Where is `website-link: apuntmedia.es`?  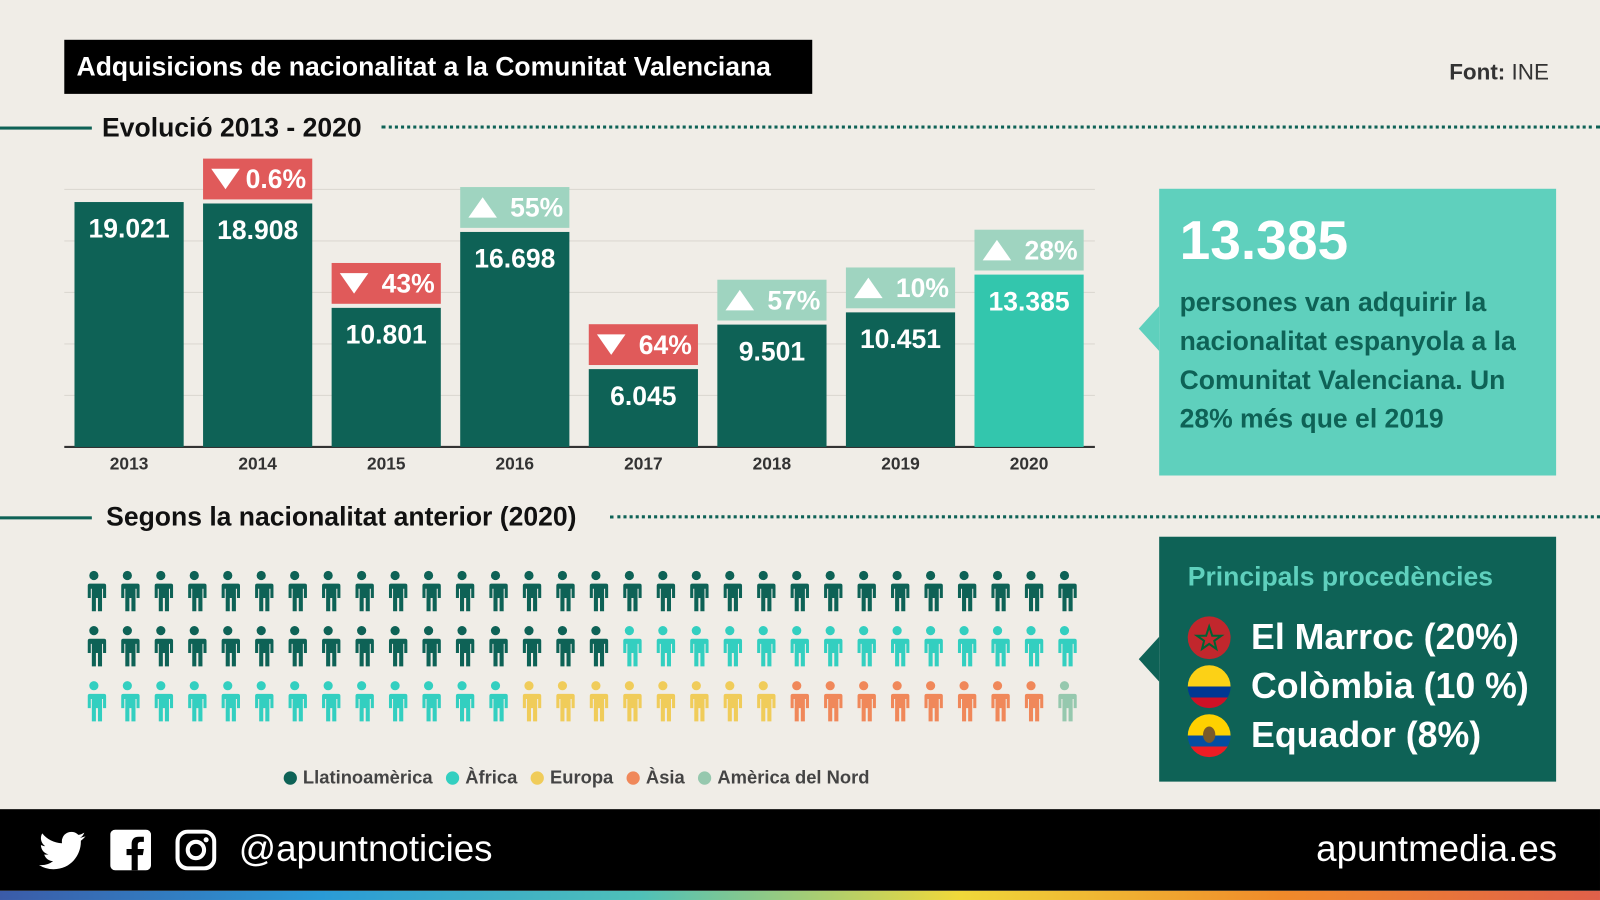
website-link: apuntmedia.es is located at coordinates (1437, 848).